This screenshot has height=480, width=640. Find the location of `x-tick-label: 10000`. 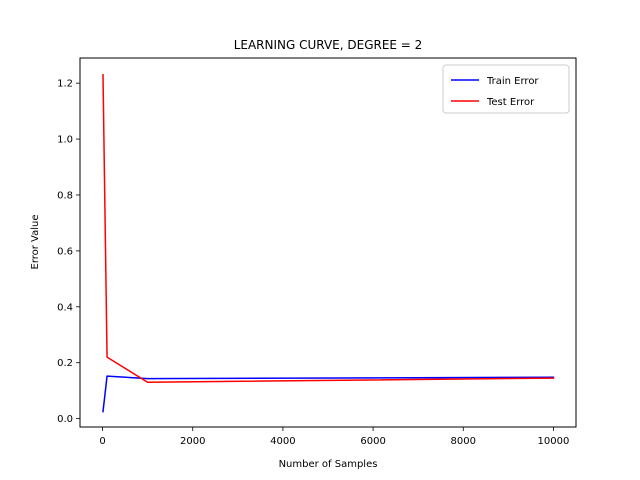

x-tick-label: 10000 is located at coordinates (554, 441).